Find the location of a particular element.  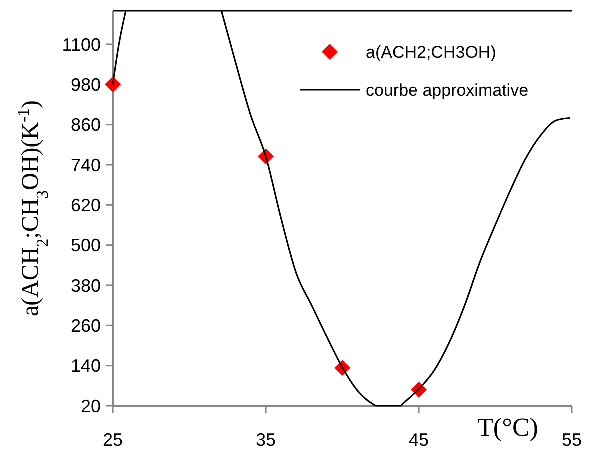

y-tick-label: 740 is located at coordinates (85, 165).